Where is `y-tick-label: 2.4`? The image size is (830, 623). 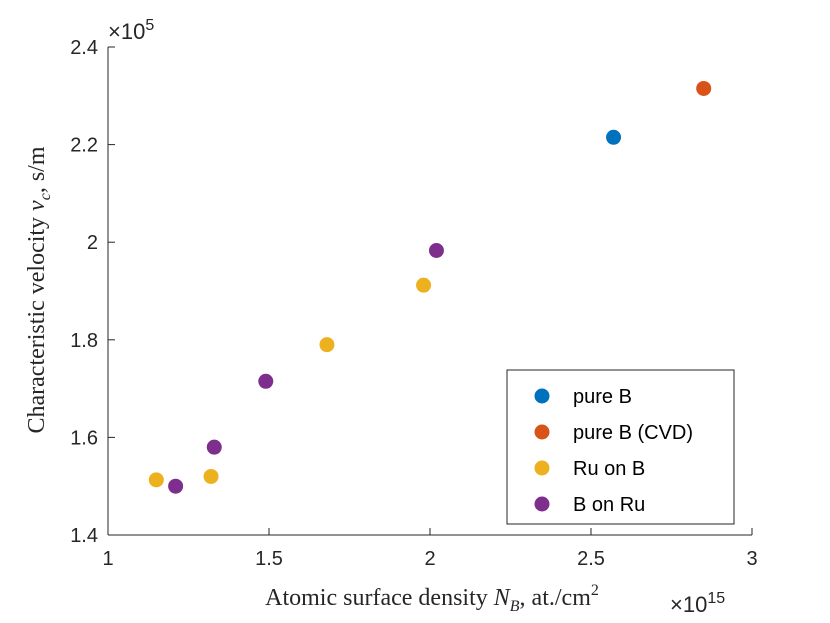
y-tick-label: 2.4 is located at coordinates (84, 48).